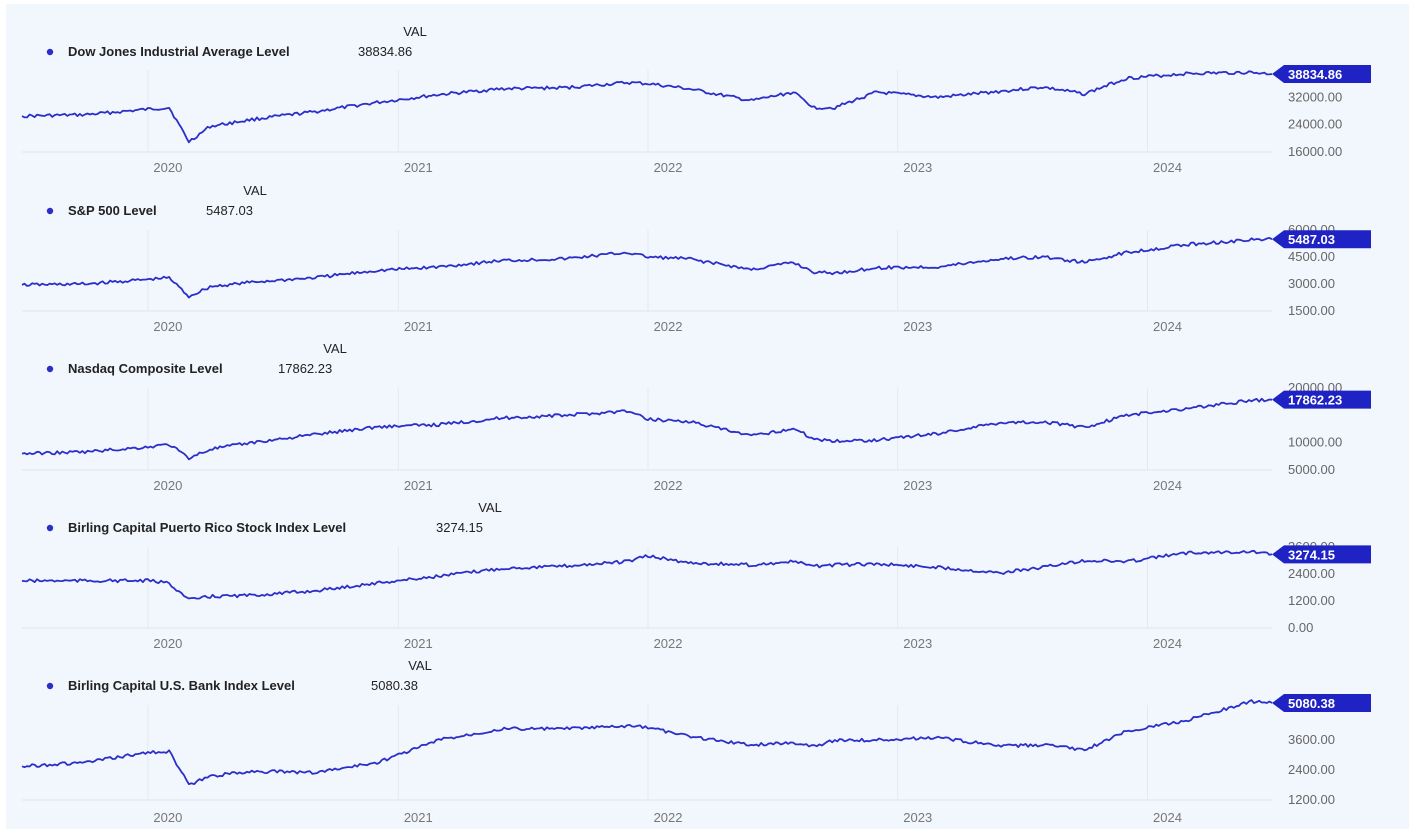 Image resolution: width=1413 pixels, height=833 pixels. What do you see at coordinates (1311, 469) in the screenshot?
I see `y-tick-label: 5000.00` at bounding box center [1311, 469].